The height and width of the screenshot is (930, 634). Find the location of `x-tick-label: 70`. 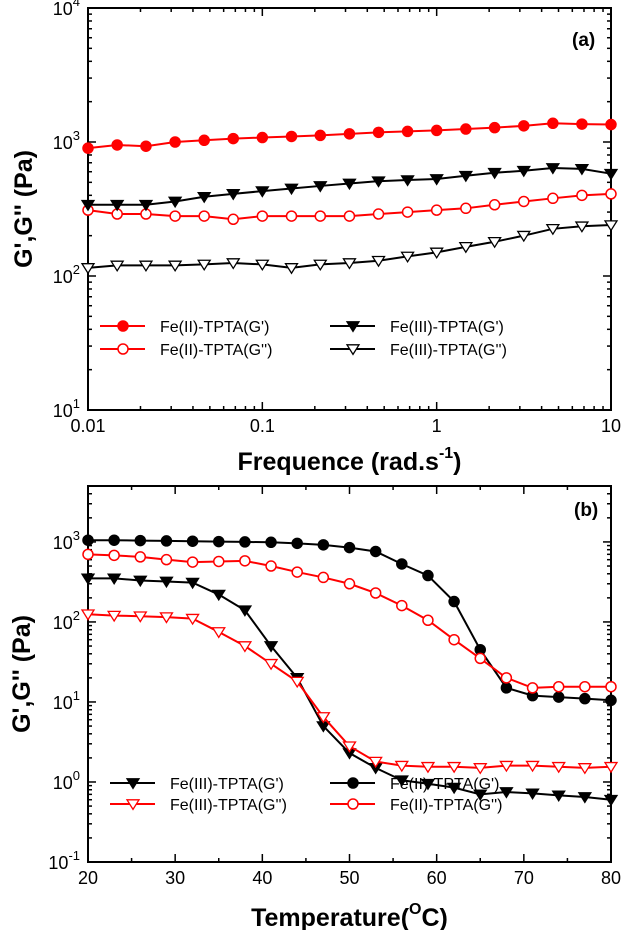

x-tick-label: 70 is located at coordinates (524, 878).